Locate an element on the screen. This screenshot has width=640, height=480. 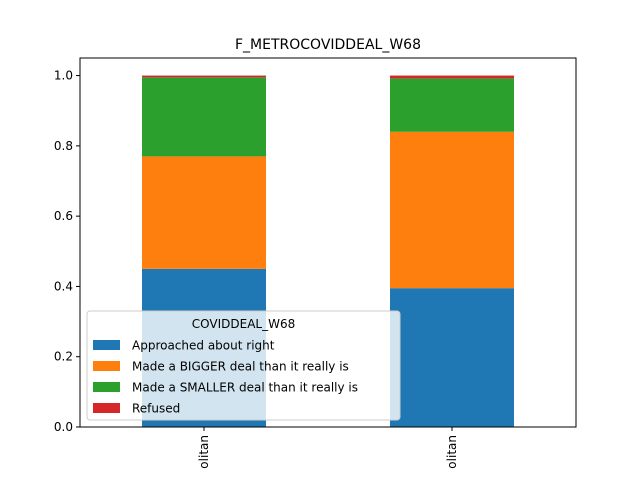
y-tick-label: 0.8 is located at coordinates (63, 146).